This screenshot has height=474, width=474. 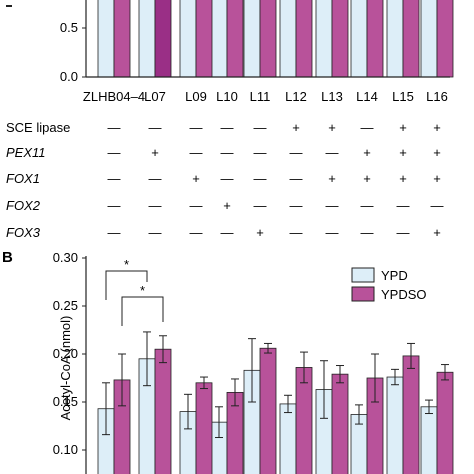 I want to click on panel-a-x-tick-label: L15, so click(x=403, y=96).